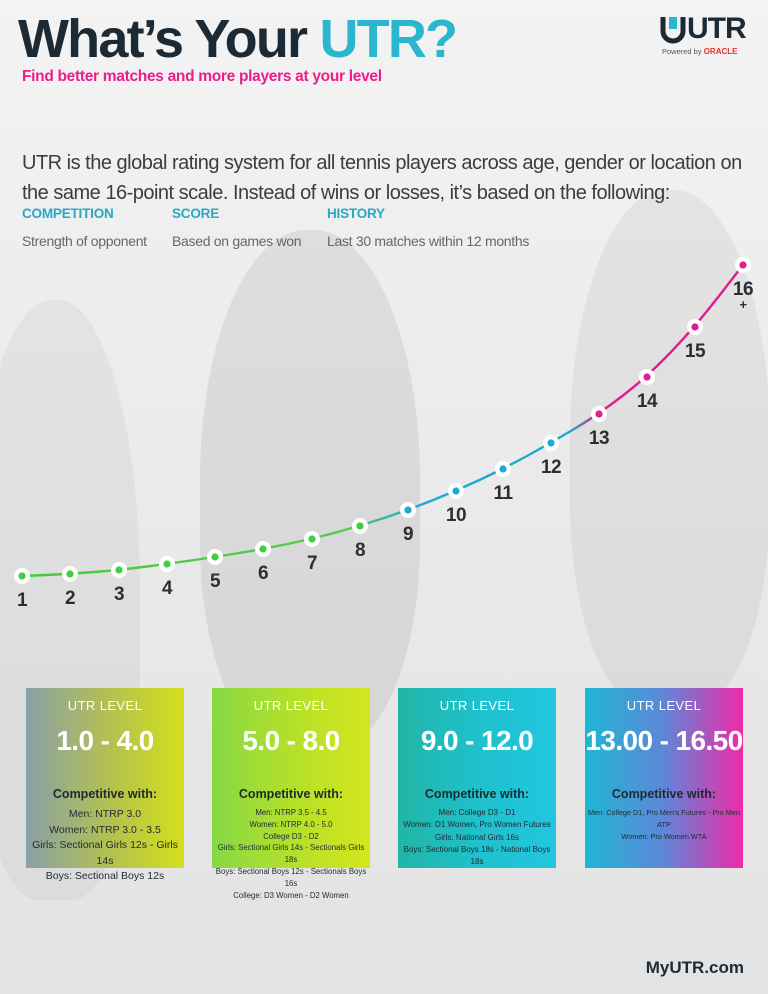 The image size is (768, 994). What do you see at coordinates (428, 241) in the screenshot?
I see `factor-description: Last 30 matches within 12 months` at bounding box center [428, 241].